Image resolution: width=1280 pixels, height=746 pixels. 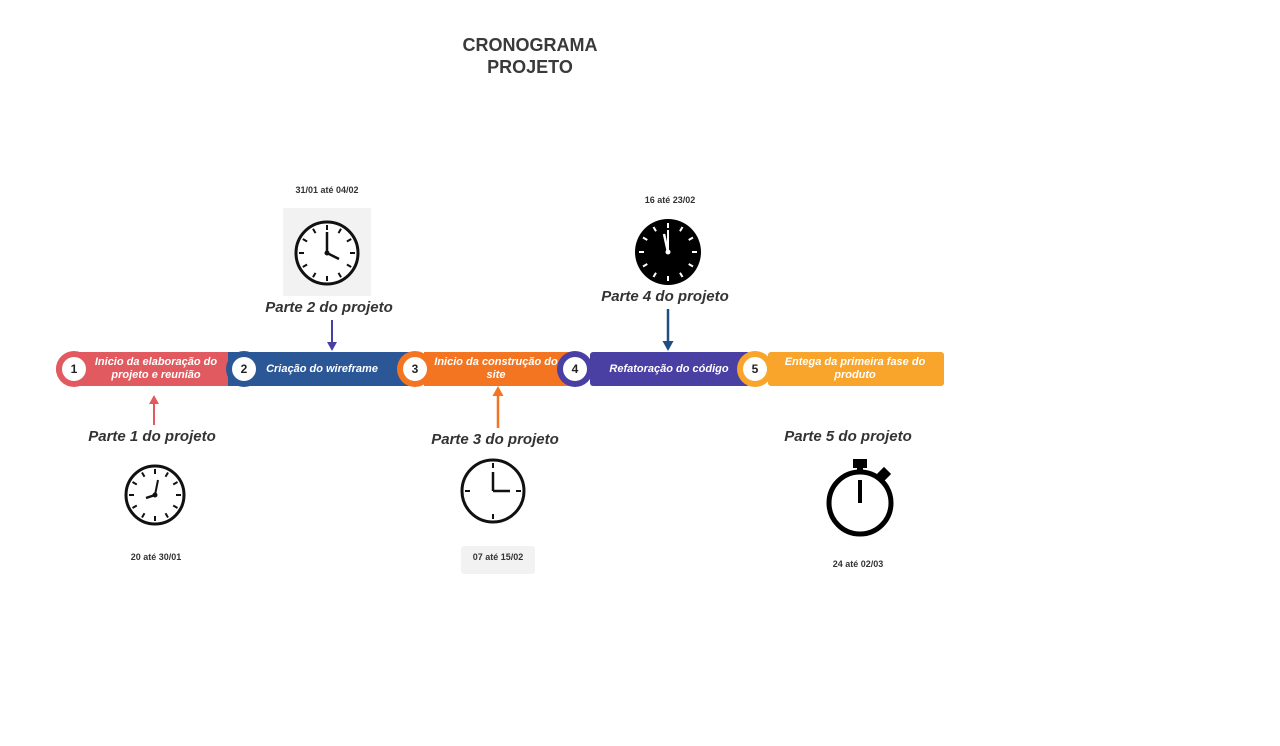 What do you see at coordinates (848, 436) in the screenshot?
I see `part-5-label: Parte 5 do projeto` at bounding box center [848, 436].